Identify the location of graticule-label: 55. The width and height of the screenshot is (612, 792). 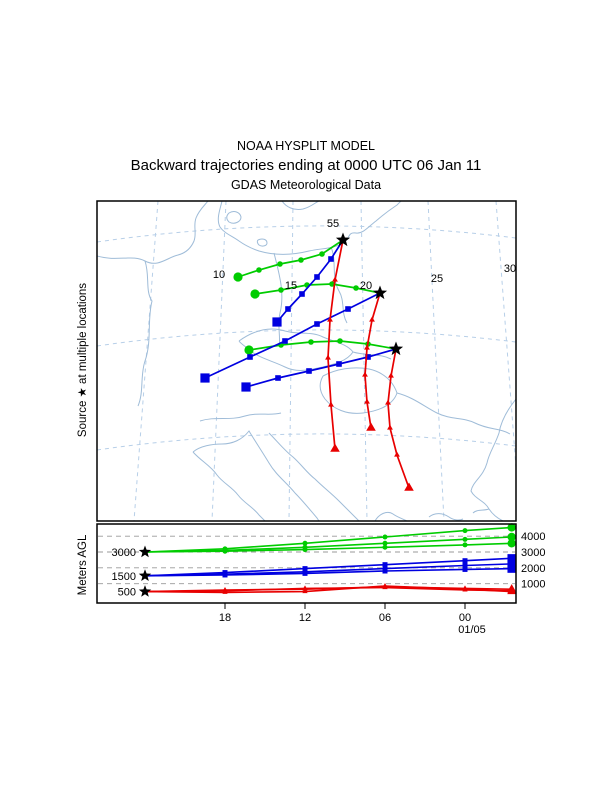
(333, 224).